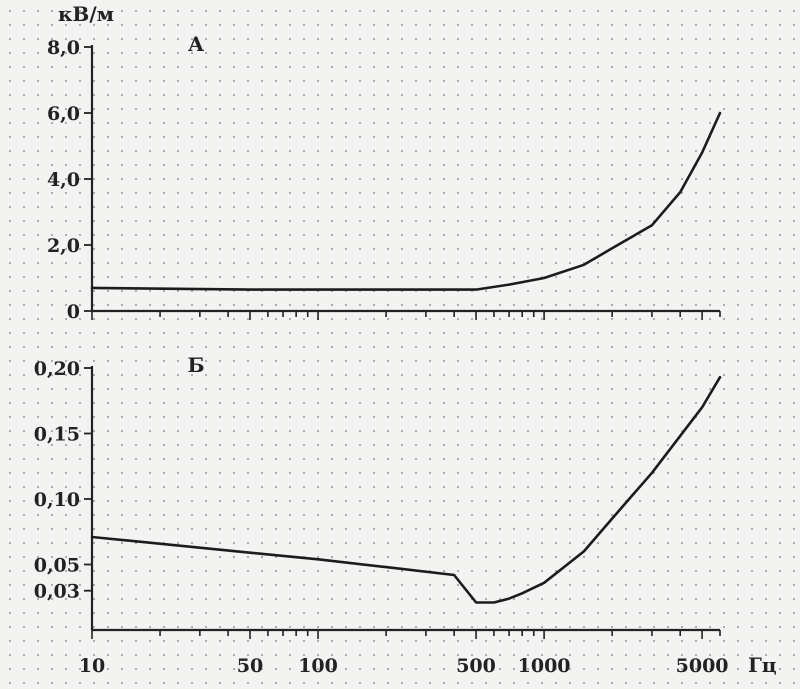 Image resolution: width=800 pixels, height=689 pixels. I want to click on panel-label: Б, so click(195, 365).